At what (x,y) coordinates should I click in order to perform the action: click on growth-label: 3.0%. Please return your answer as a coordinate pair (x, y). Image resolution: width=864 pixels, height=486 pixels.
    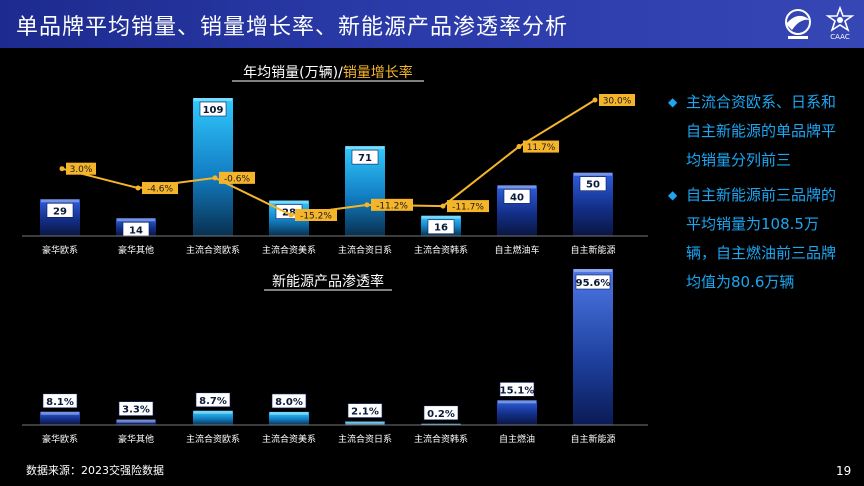
    Looking at the image, I should click on (81, 170).